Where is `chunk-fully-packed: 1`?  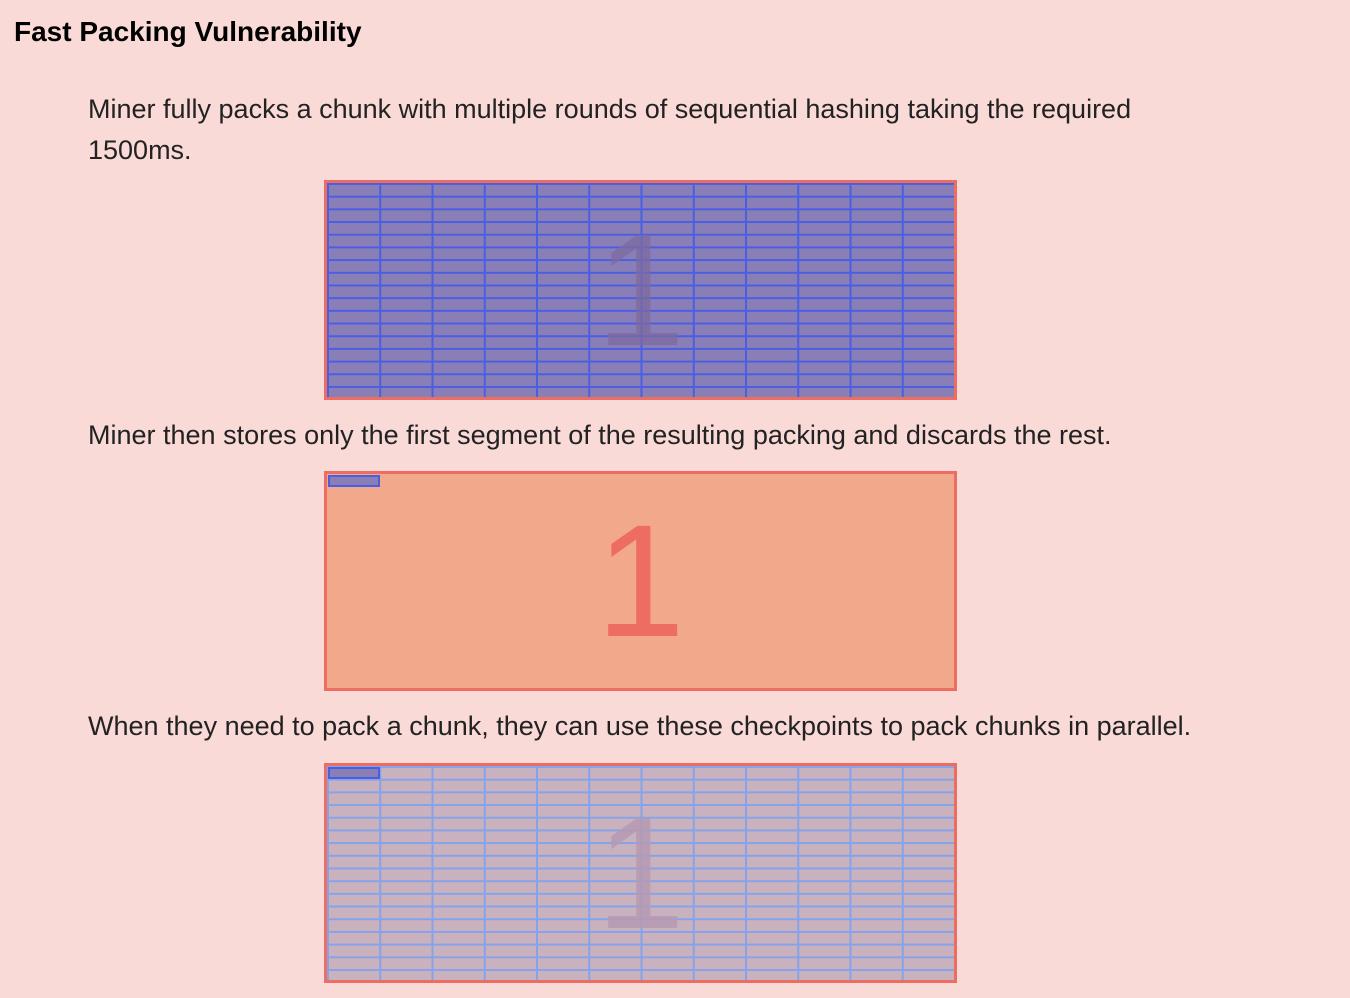
chunk-fully-packed: 1 is located at coordinates (640, 290).